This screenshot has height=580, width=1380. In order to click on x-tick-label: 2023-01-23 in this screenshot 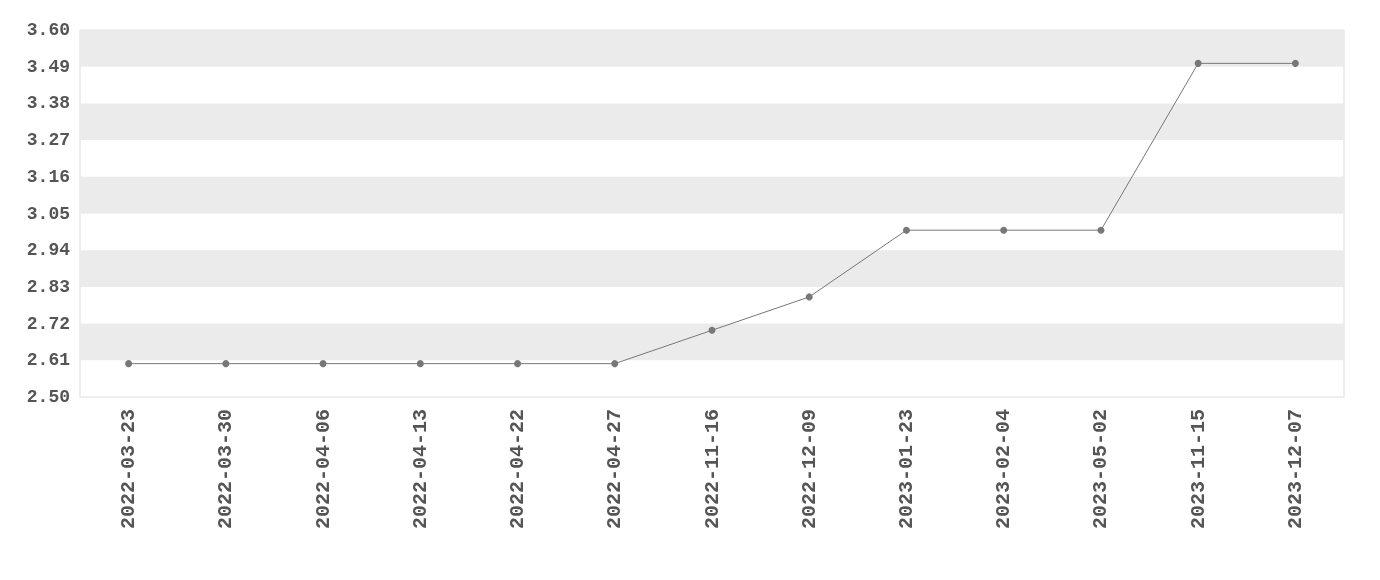, I will do `click(906, 469)`.